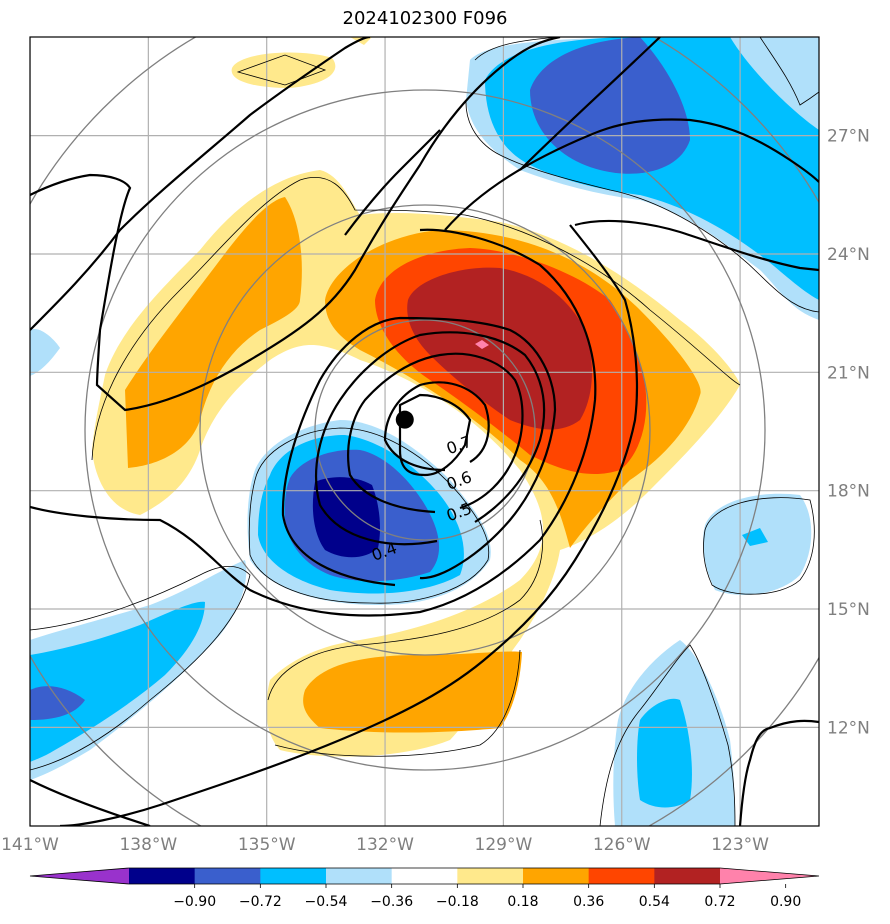 Image resolution: width=890 pixels, height=924 pixels. Describe the element at coordinates (522, 902) in the screenshot. I see `colorbar-tick-label: 0.18` at that location.